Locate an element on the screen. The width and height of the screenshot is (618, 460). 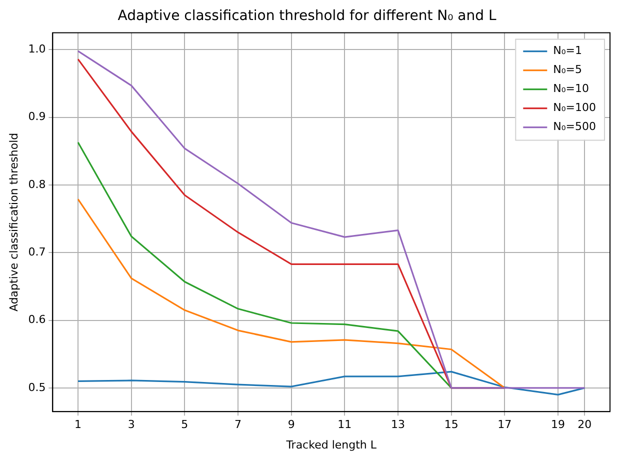
legend-label: N₀=5 is located at coordinates (567, 69).